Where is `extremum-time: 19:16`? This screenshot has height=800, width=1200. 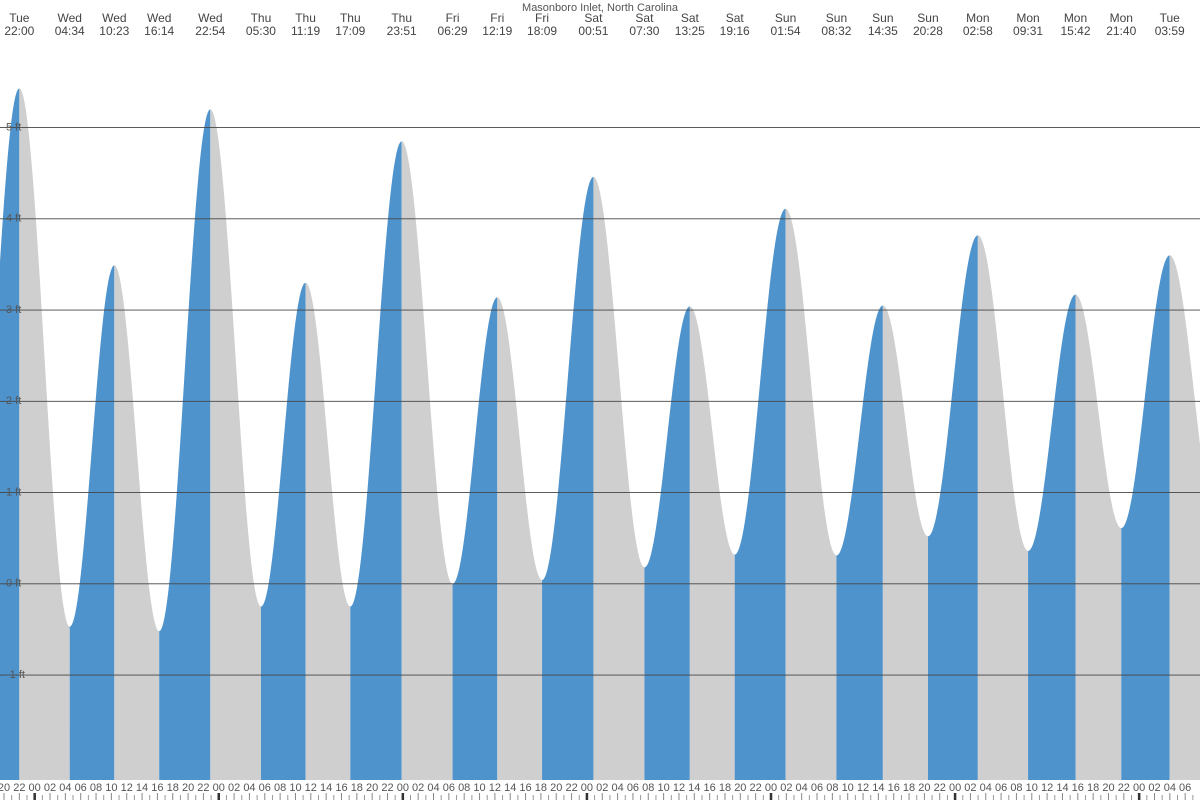 extremum-time: 19:16 is located at coordinates (735, 31).